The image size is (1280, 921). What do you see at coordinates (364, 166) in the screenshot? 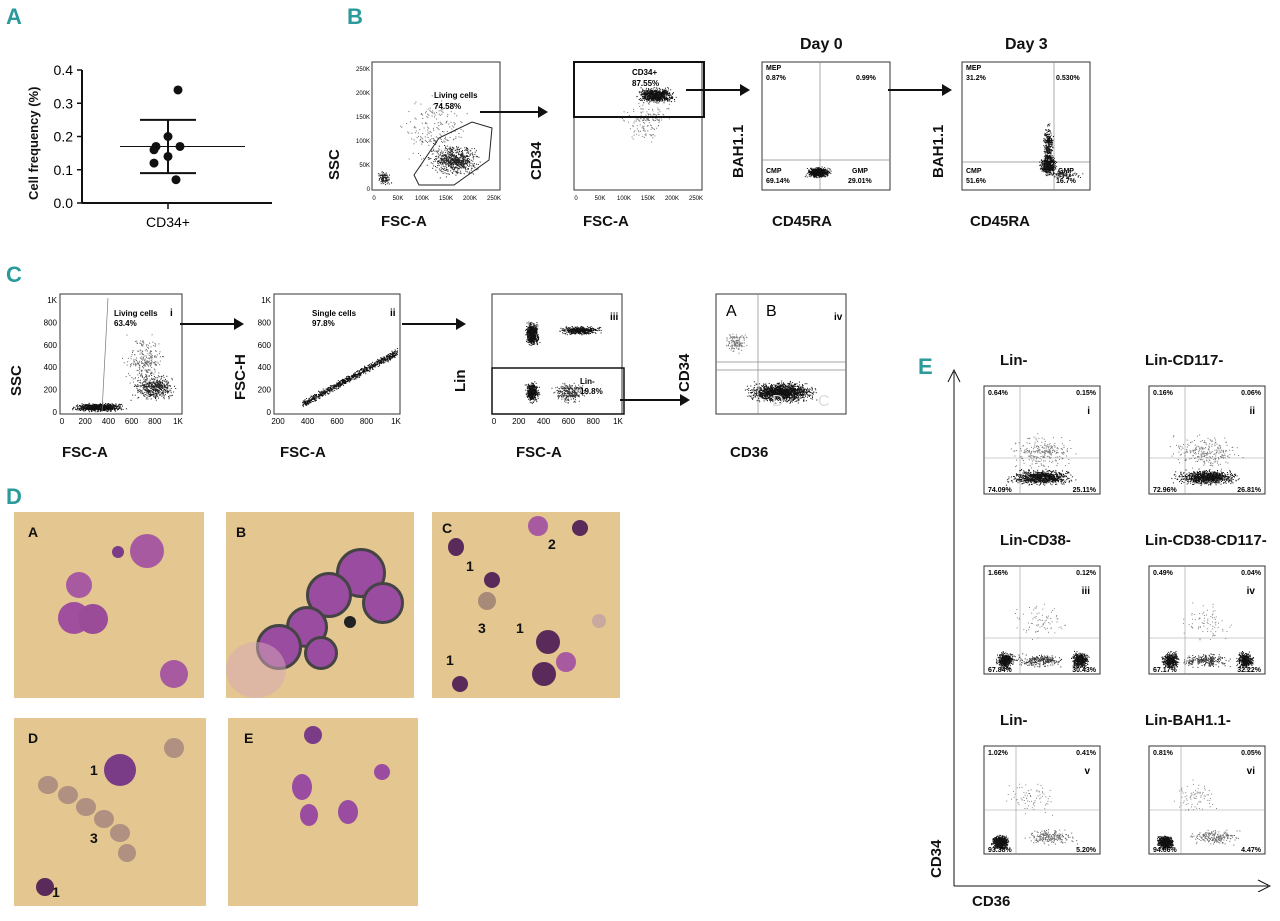
I see `y-tick-label: 50K` at bounding box center [364, 166].